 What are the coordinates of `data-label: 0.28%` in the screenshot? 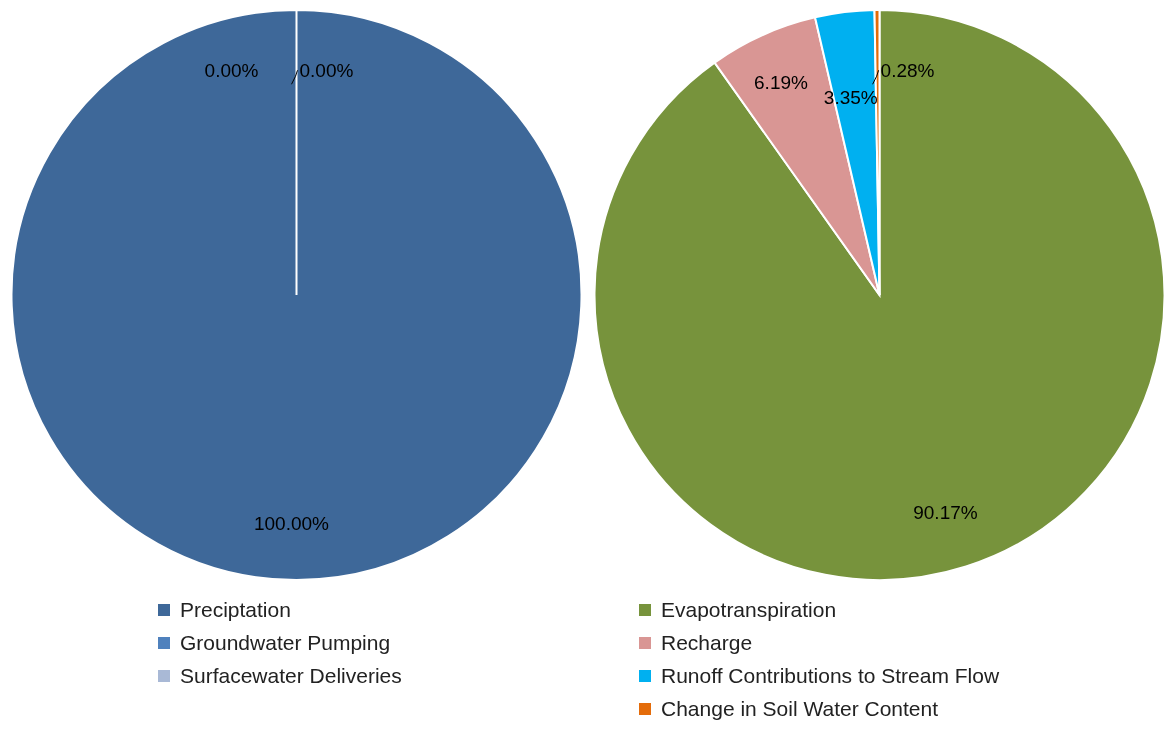 It's located at (907, 70).